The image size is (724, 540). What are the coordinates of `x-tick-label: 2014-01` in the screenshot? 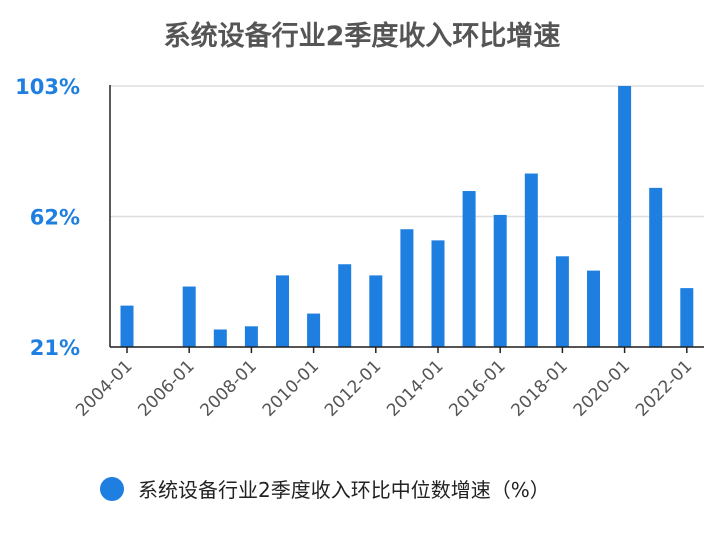 It's located at (415, 388).